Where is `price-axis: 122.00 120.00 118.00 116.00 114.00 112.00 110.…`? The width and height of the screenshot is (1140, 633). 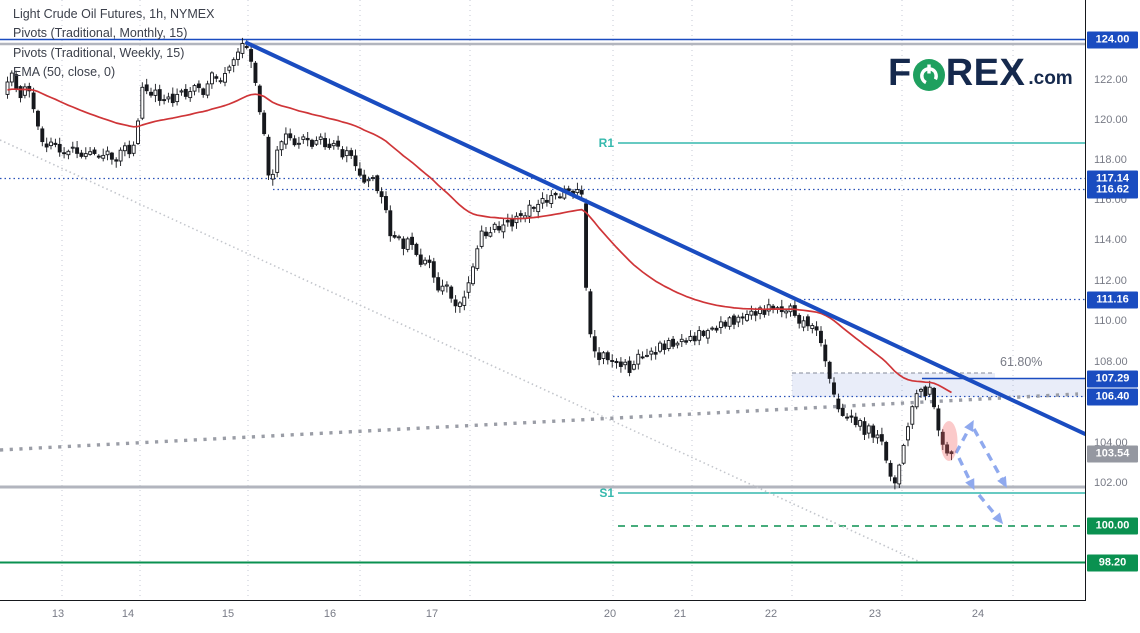
price-axis: 122.00 120.00 118.00 116.00 114.00 112.00 110.… is located at coordinates (1113, 300).